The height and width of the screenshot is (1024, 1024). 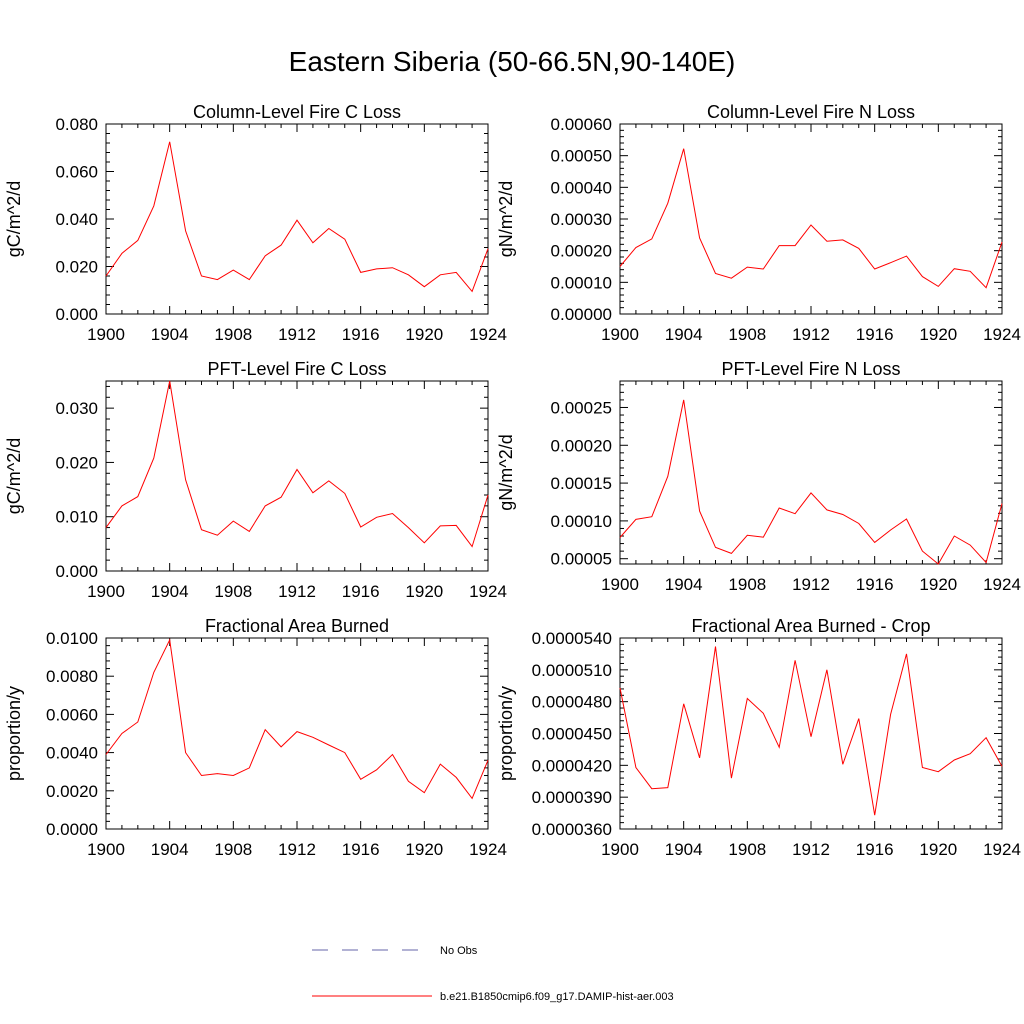 What do you see at coordinates (512, 61) in the screenshot?
I see `page-title: Eastern Siberia (50-66.5N,90-140E)` at bounding box center [512, 61].